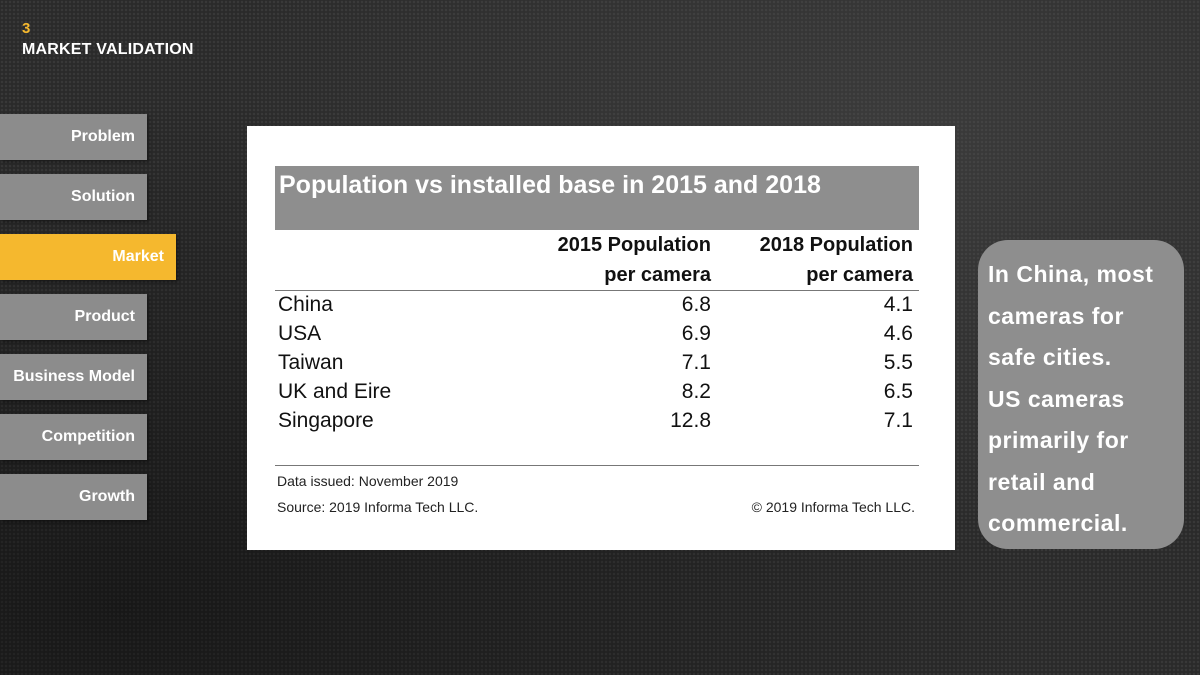  I want to click on nav-item-product: Product, so click(73, 317).